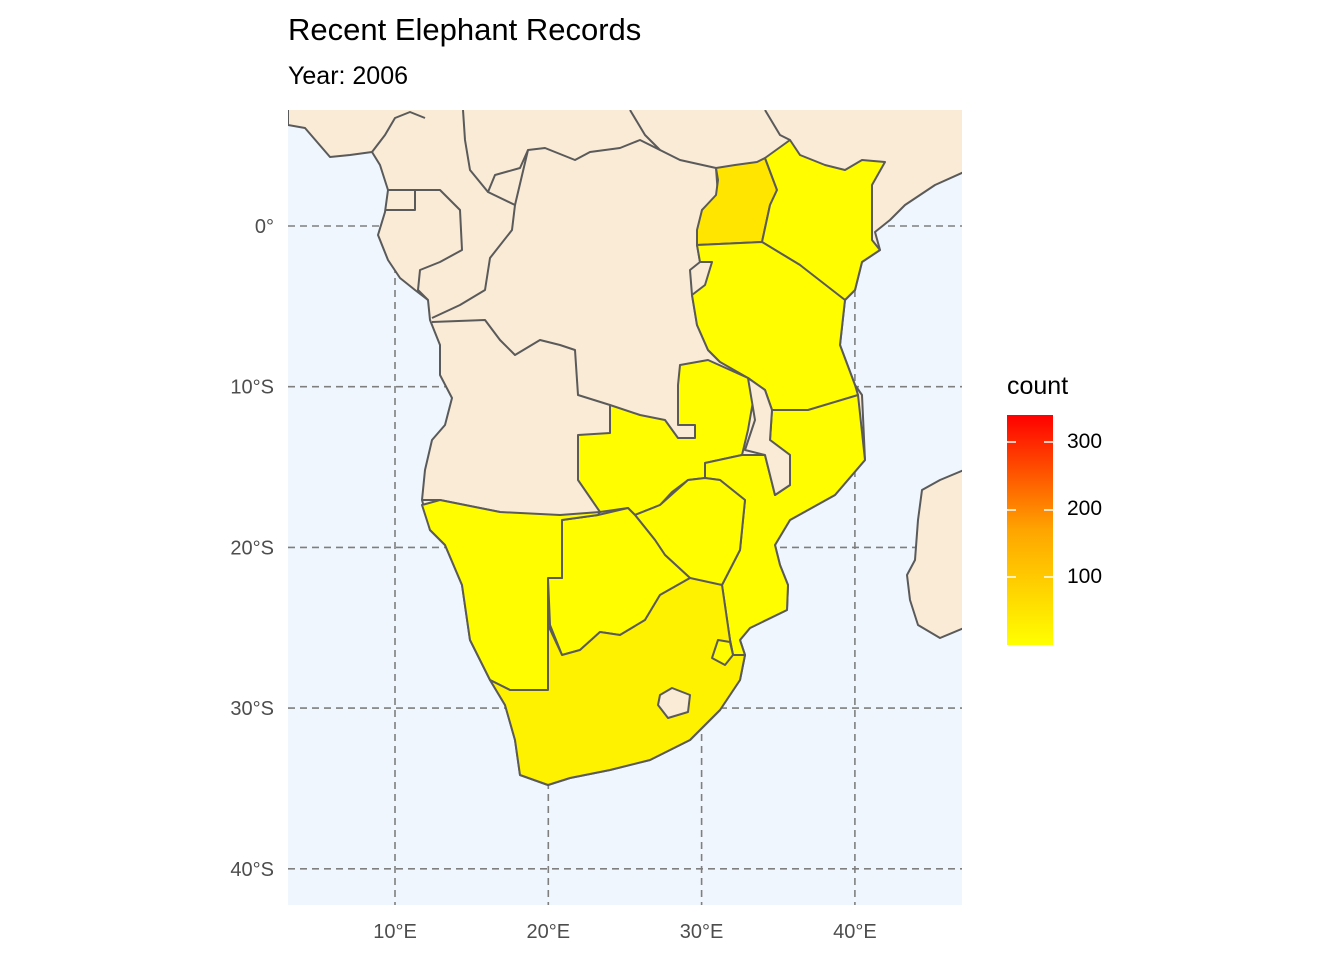  What do you see at coordinates (666, 437) in the screenshot?
I see `region-zambia` at bounding box center [666, 437].